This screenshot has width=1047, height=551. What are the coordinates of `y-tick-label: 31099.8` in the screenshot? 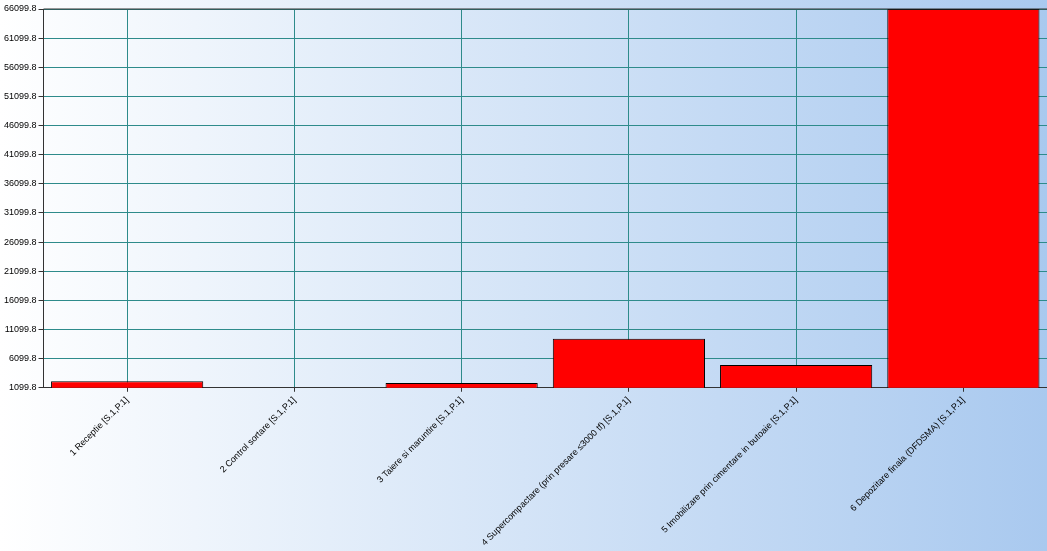 It's located at (20, 212).